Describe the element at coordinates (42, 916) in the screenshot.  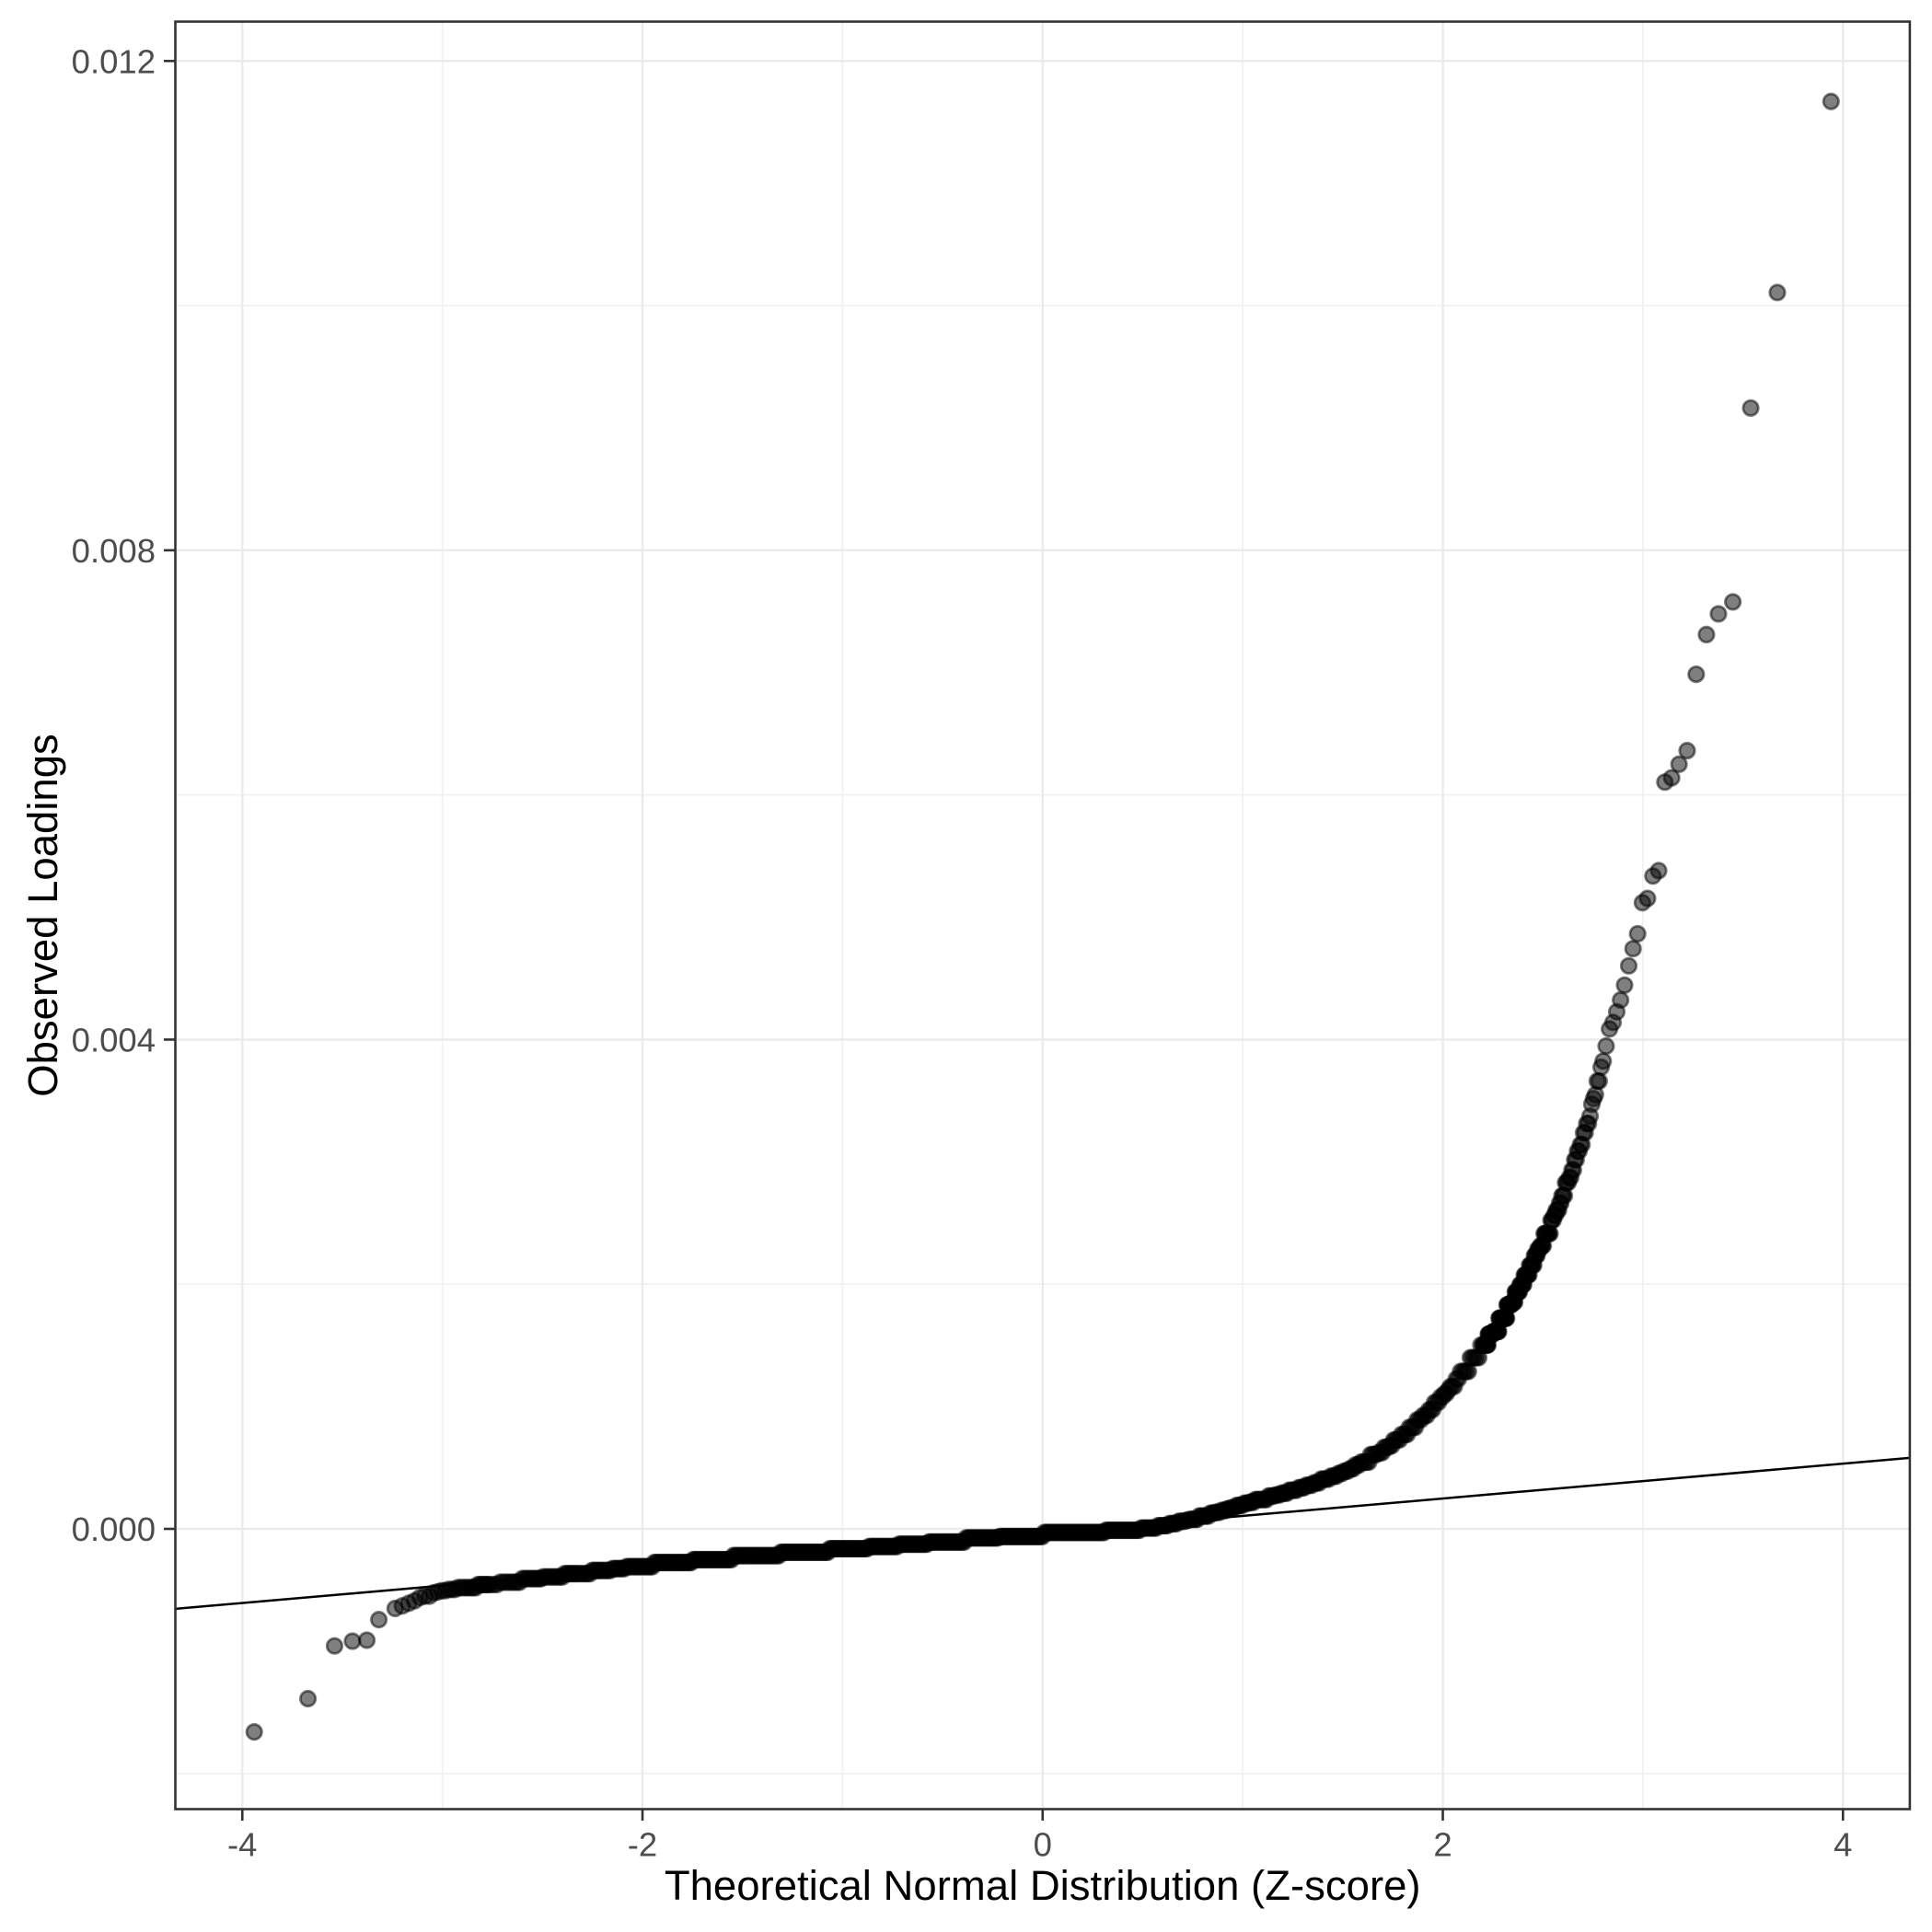
I see `y-axis-title: Observed Loadings` at that location.